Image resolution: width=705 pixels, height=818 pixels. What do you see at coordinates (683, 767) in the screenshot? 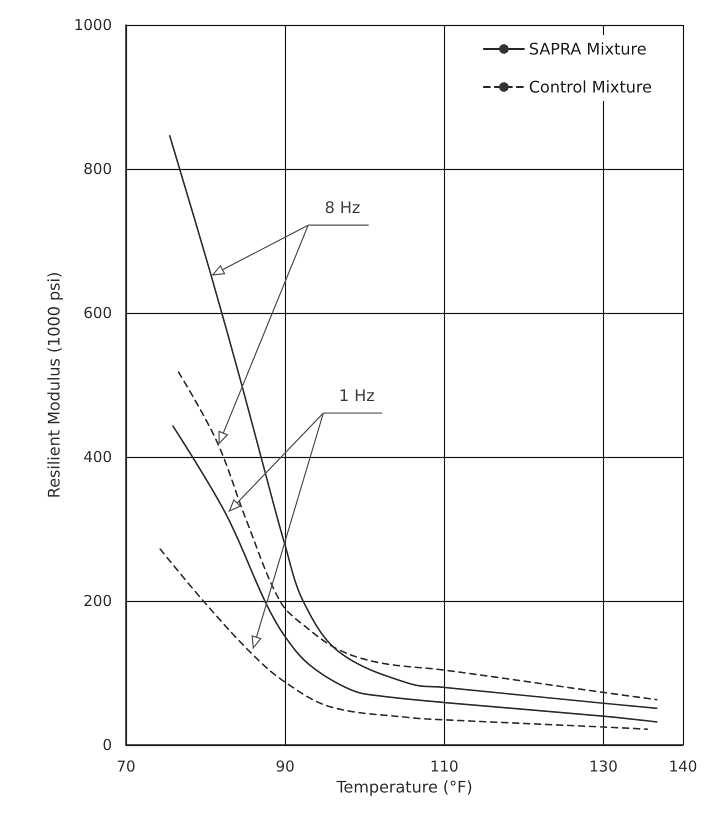
I see `x-tick-label: 140` at bounding box center [683, 767].